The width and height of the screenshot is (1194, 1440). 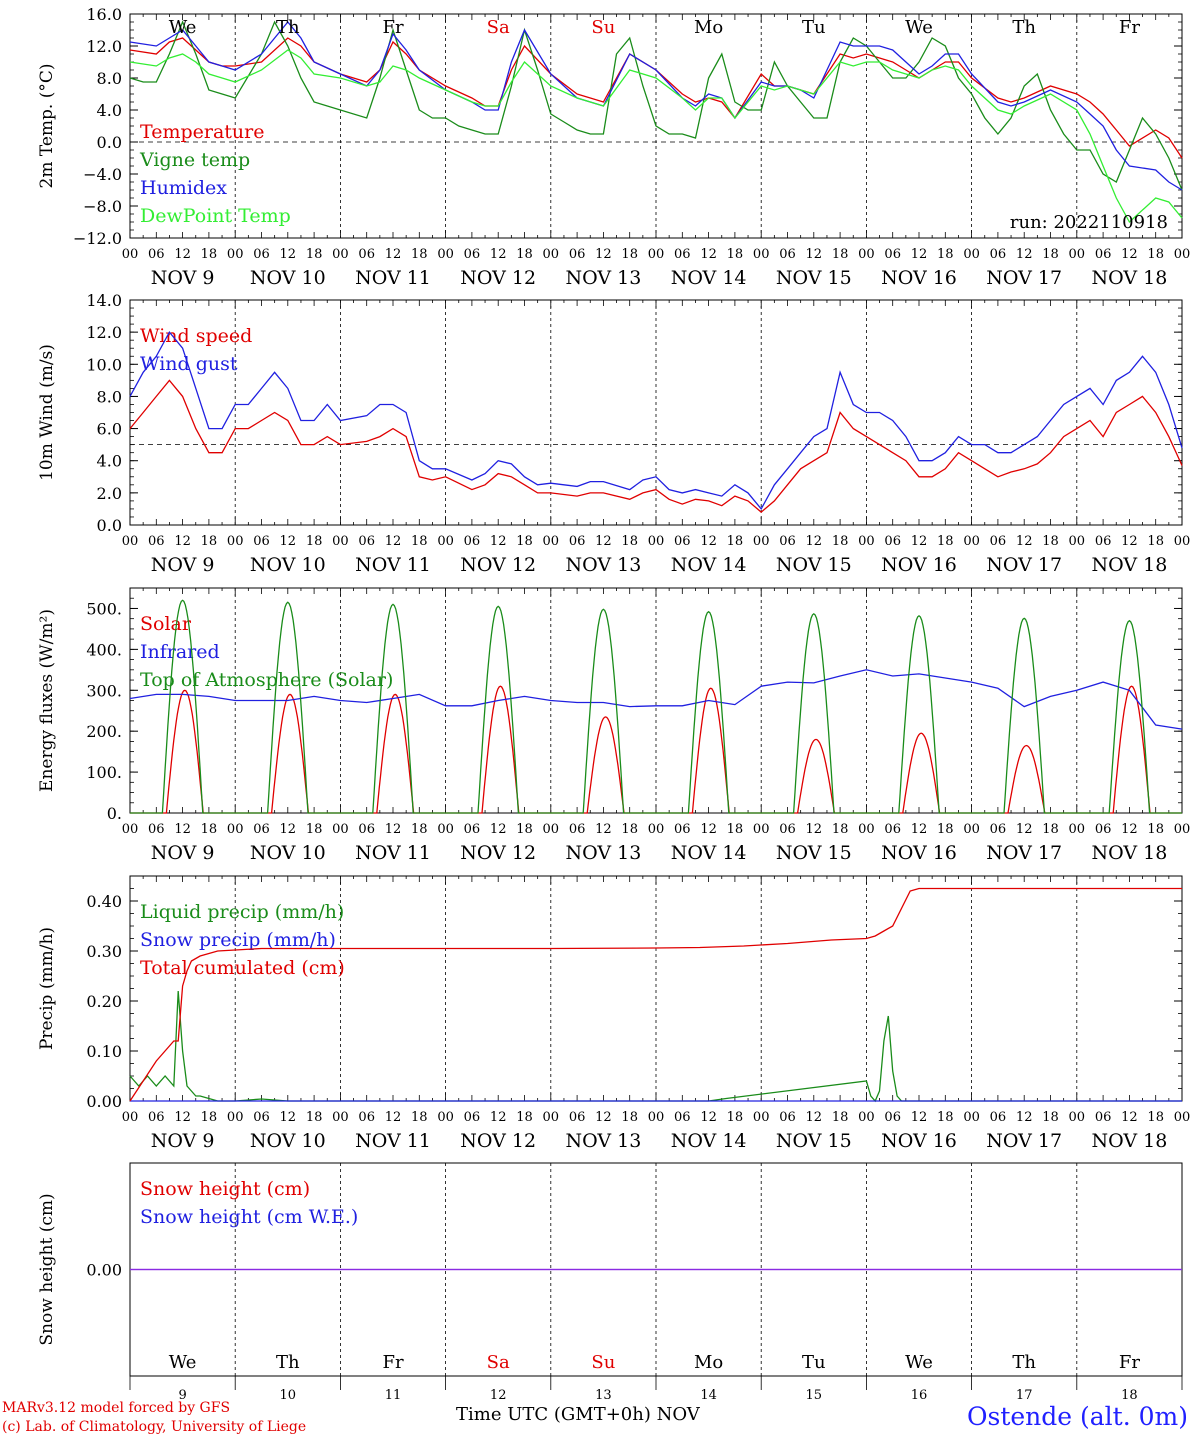 What do you see at coordinates (183, 1141) in the screenshot?
I see `date-label: NOV 9` at bounding box center [183, 1141].